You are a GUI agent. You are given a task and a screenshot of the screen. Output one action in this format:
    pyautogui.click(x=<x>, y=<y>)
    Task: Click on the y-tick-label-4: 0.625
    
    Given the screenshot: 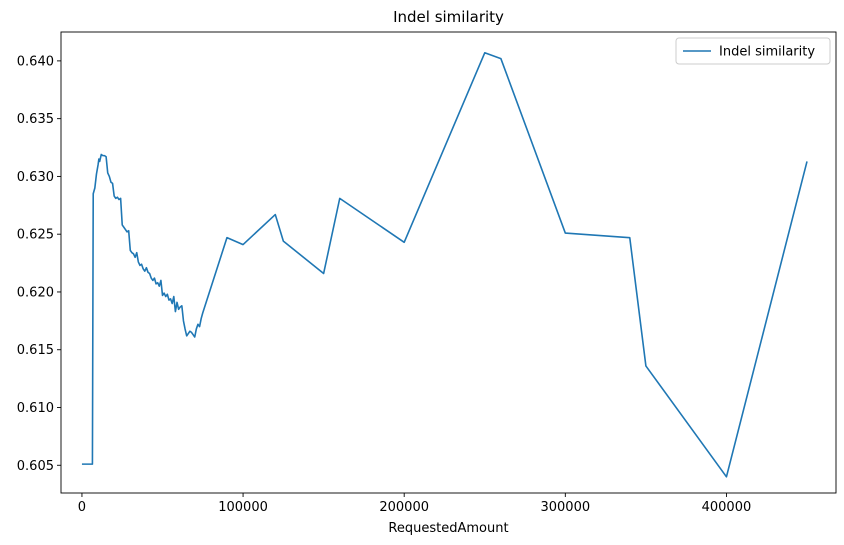 What is the action you would take?
    pyautogui.click(x=35, y=235)
    